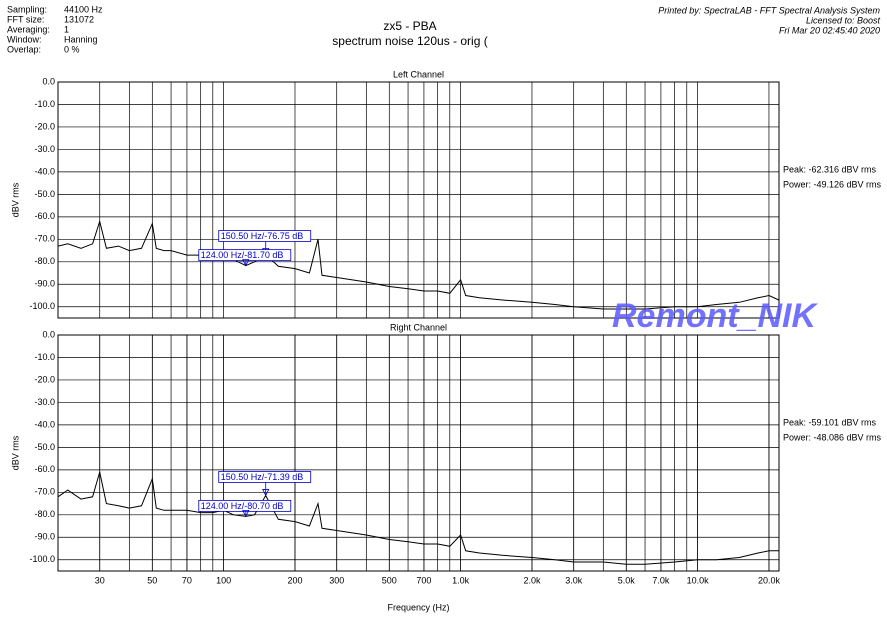  Describe the element at coordinates (461, 580) in the screenshot. I see `x-tick-label: 1.0k` at that location.